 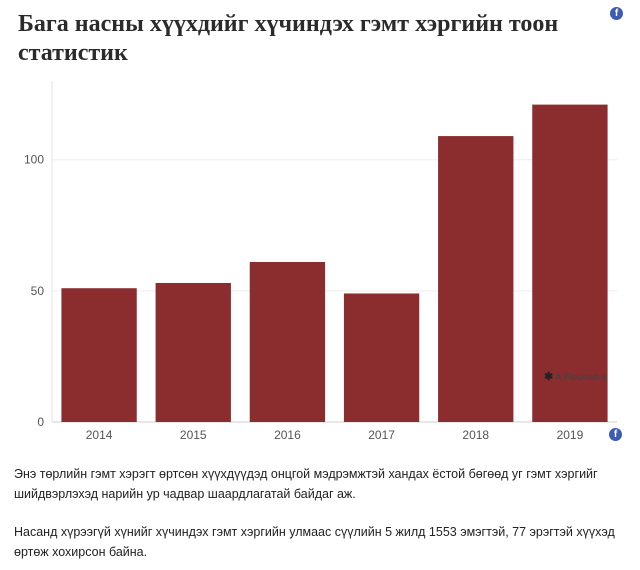 I want to click on y-tick-label: 100, so click(x=34, y=160).